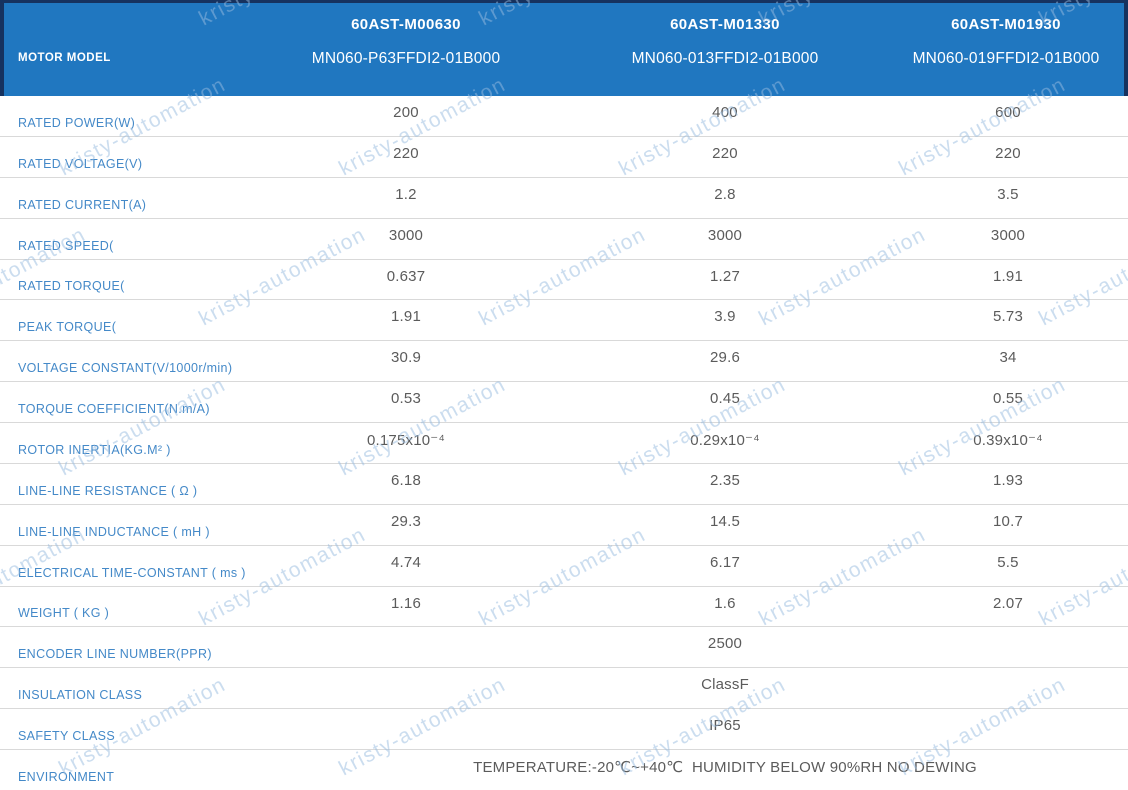  What do you see at coordinates (406, 480) in the screenshot?
I see `cell-value: 6.18` at bounding box center [406, 480].